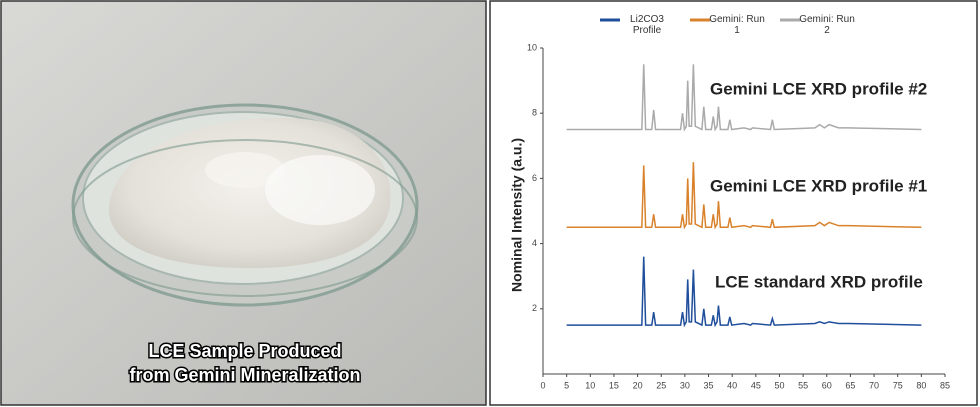  I want to click on legend-label: Li2CO3 Profile, so click(647, 25).